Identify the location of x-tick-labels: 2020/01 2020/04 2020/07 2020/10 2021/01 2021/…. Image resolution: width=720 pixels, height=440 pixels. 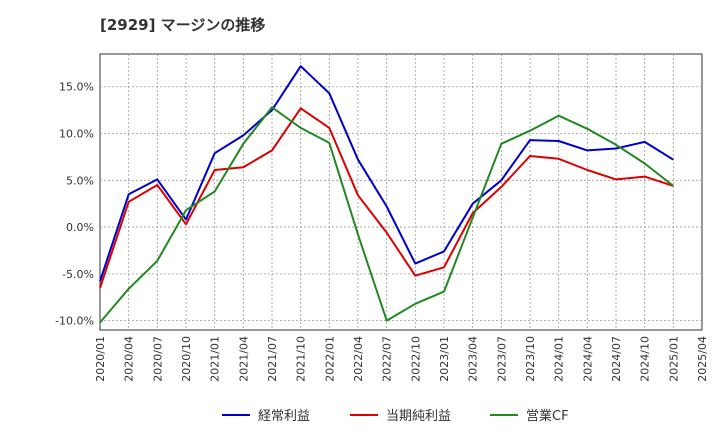
(401, 359).